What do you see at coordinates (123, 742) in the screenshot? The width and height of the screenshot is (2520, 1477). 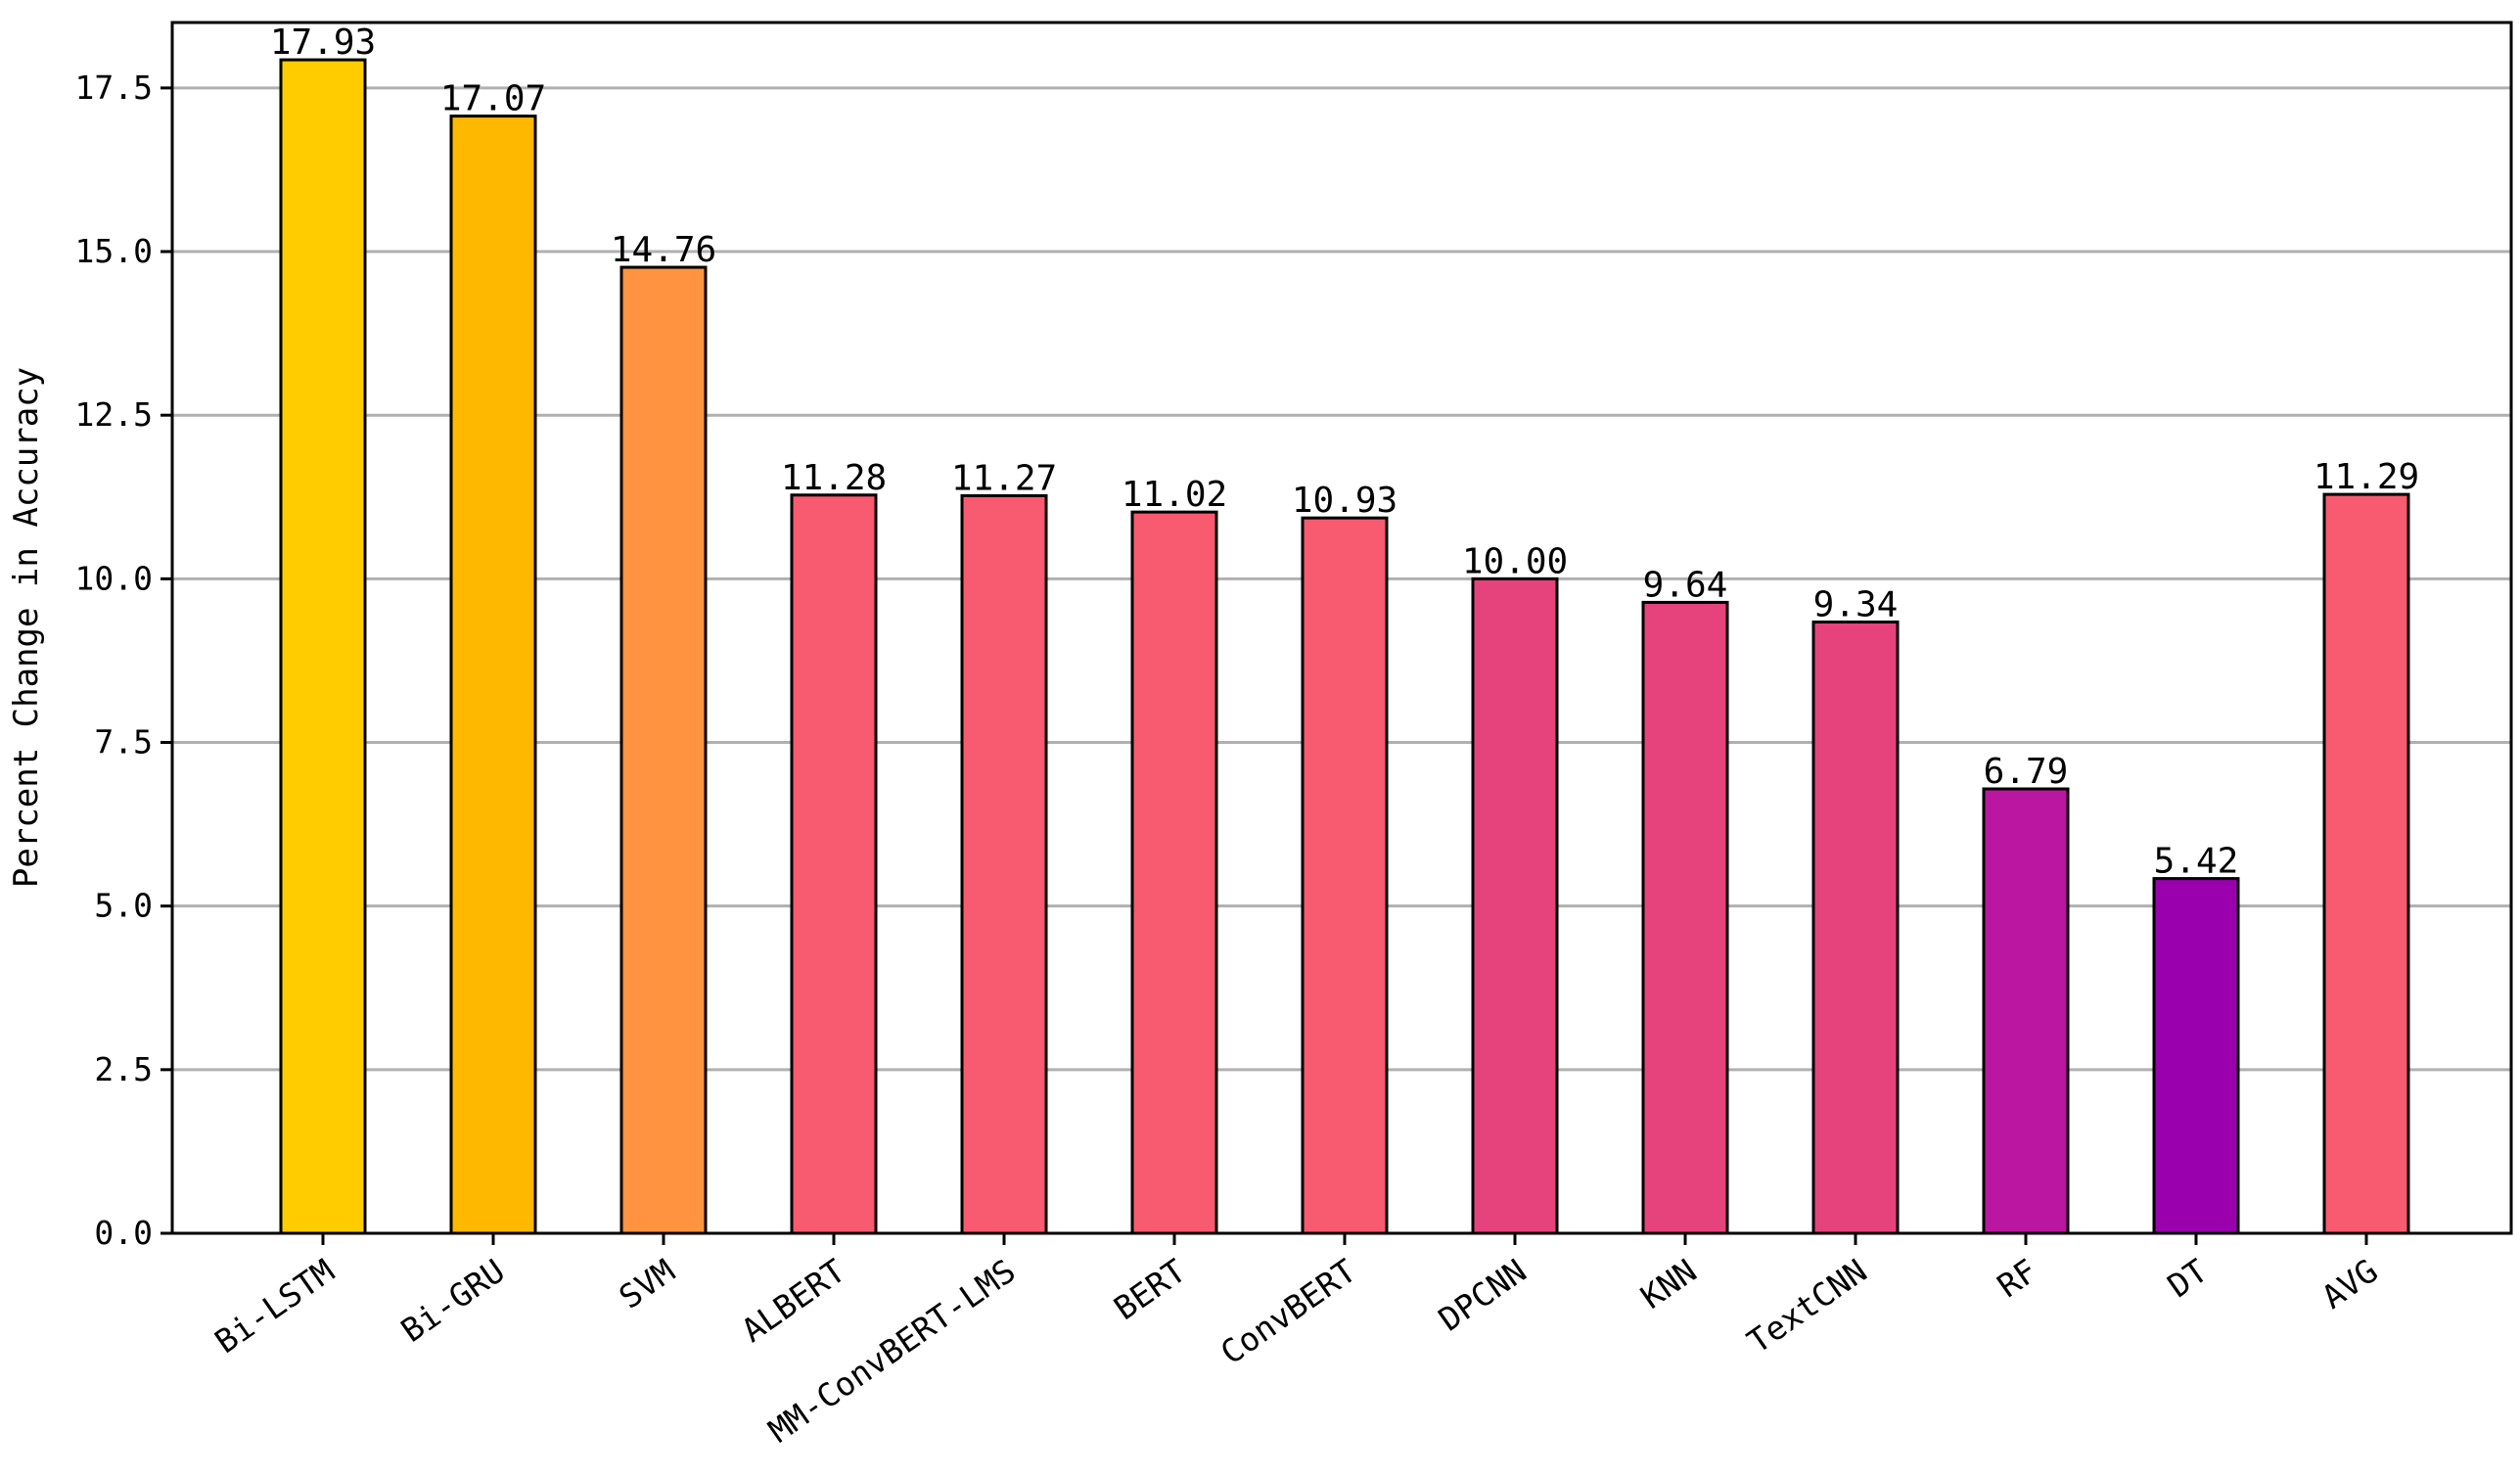 I see `y-tick-label: 7.5` at bounding box center [123, 742].